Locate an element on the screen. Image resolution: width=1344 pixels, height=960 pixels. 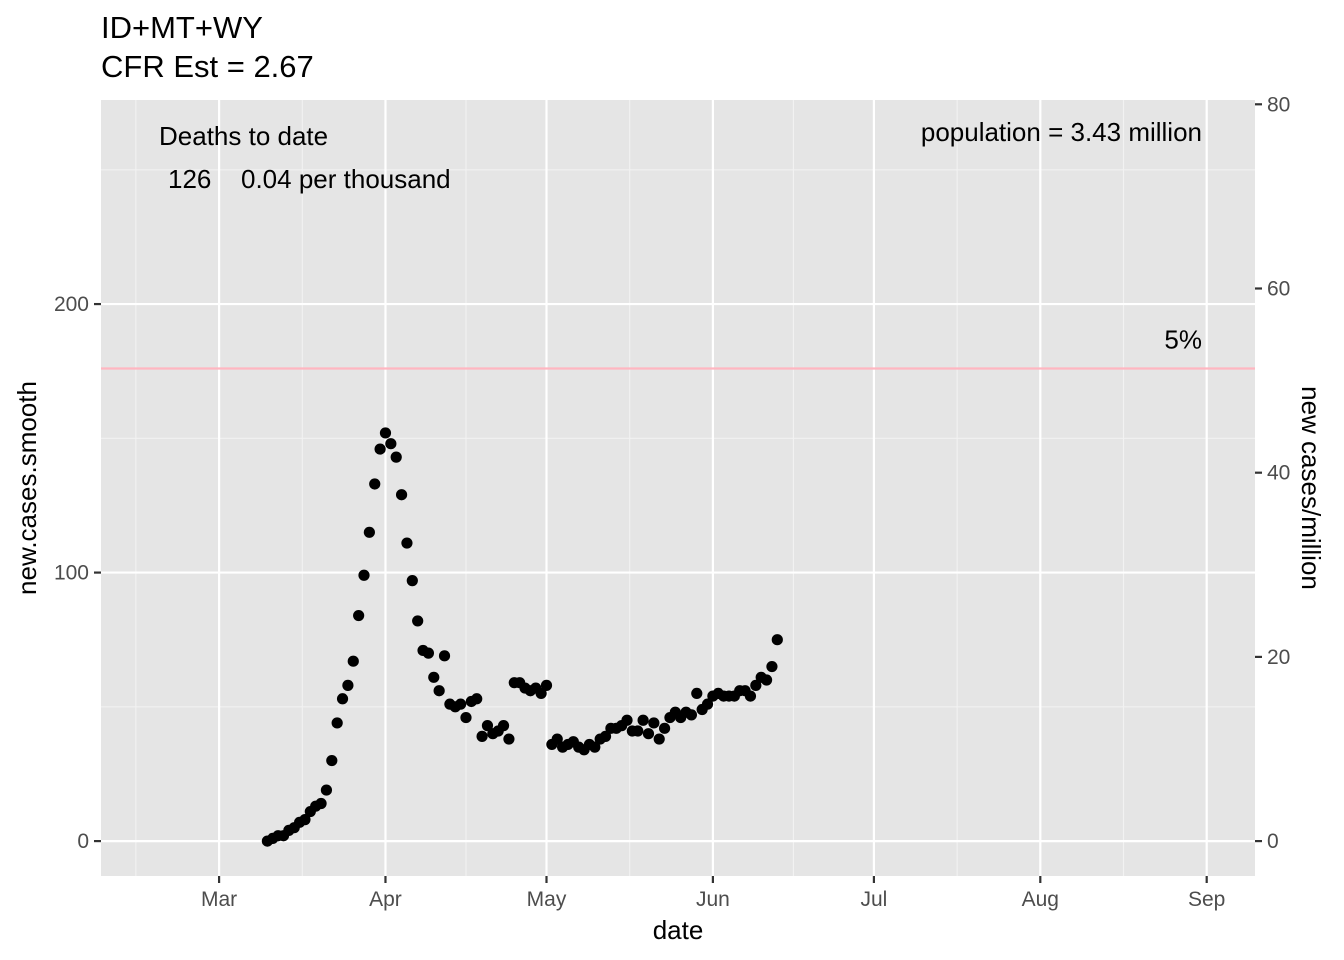
x-axis: Mar Apr May Jun Jul Aug Sep is located at coordinates (713, 893).